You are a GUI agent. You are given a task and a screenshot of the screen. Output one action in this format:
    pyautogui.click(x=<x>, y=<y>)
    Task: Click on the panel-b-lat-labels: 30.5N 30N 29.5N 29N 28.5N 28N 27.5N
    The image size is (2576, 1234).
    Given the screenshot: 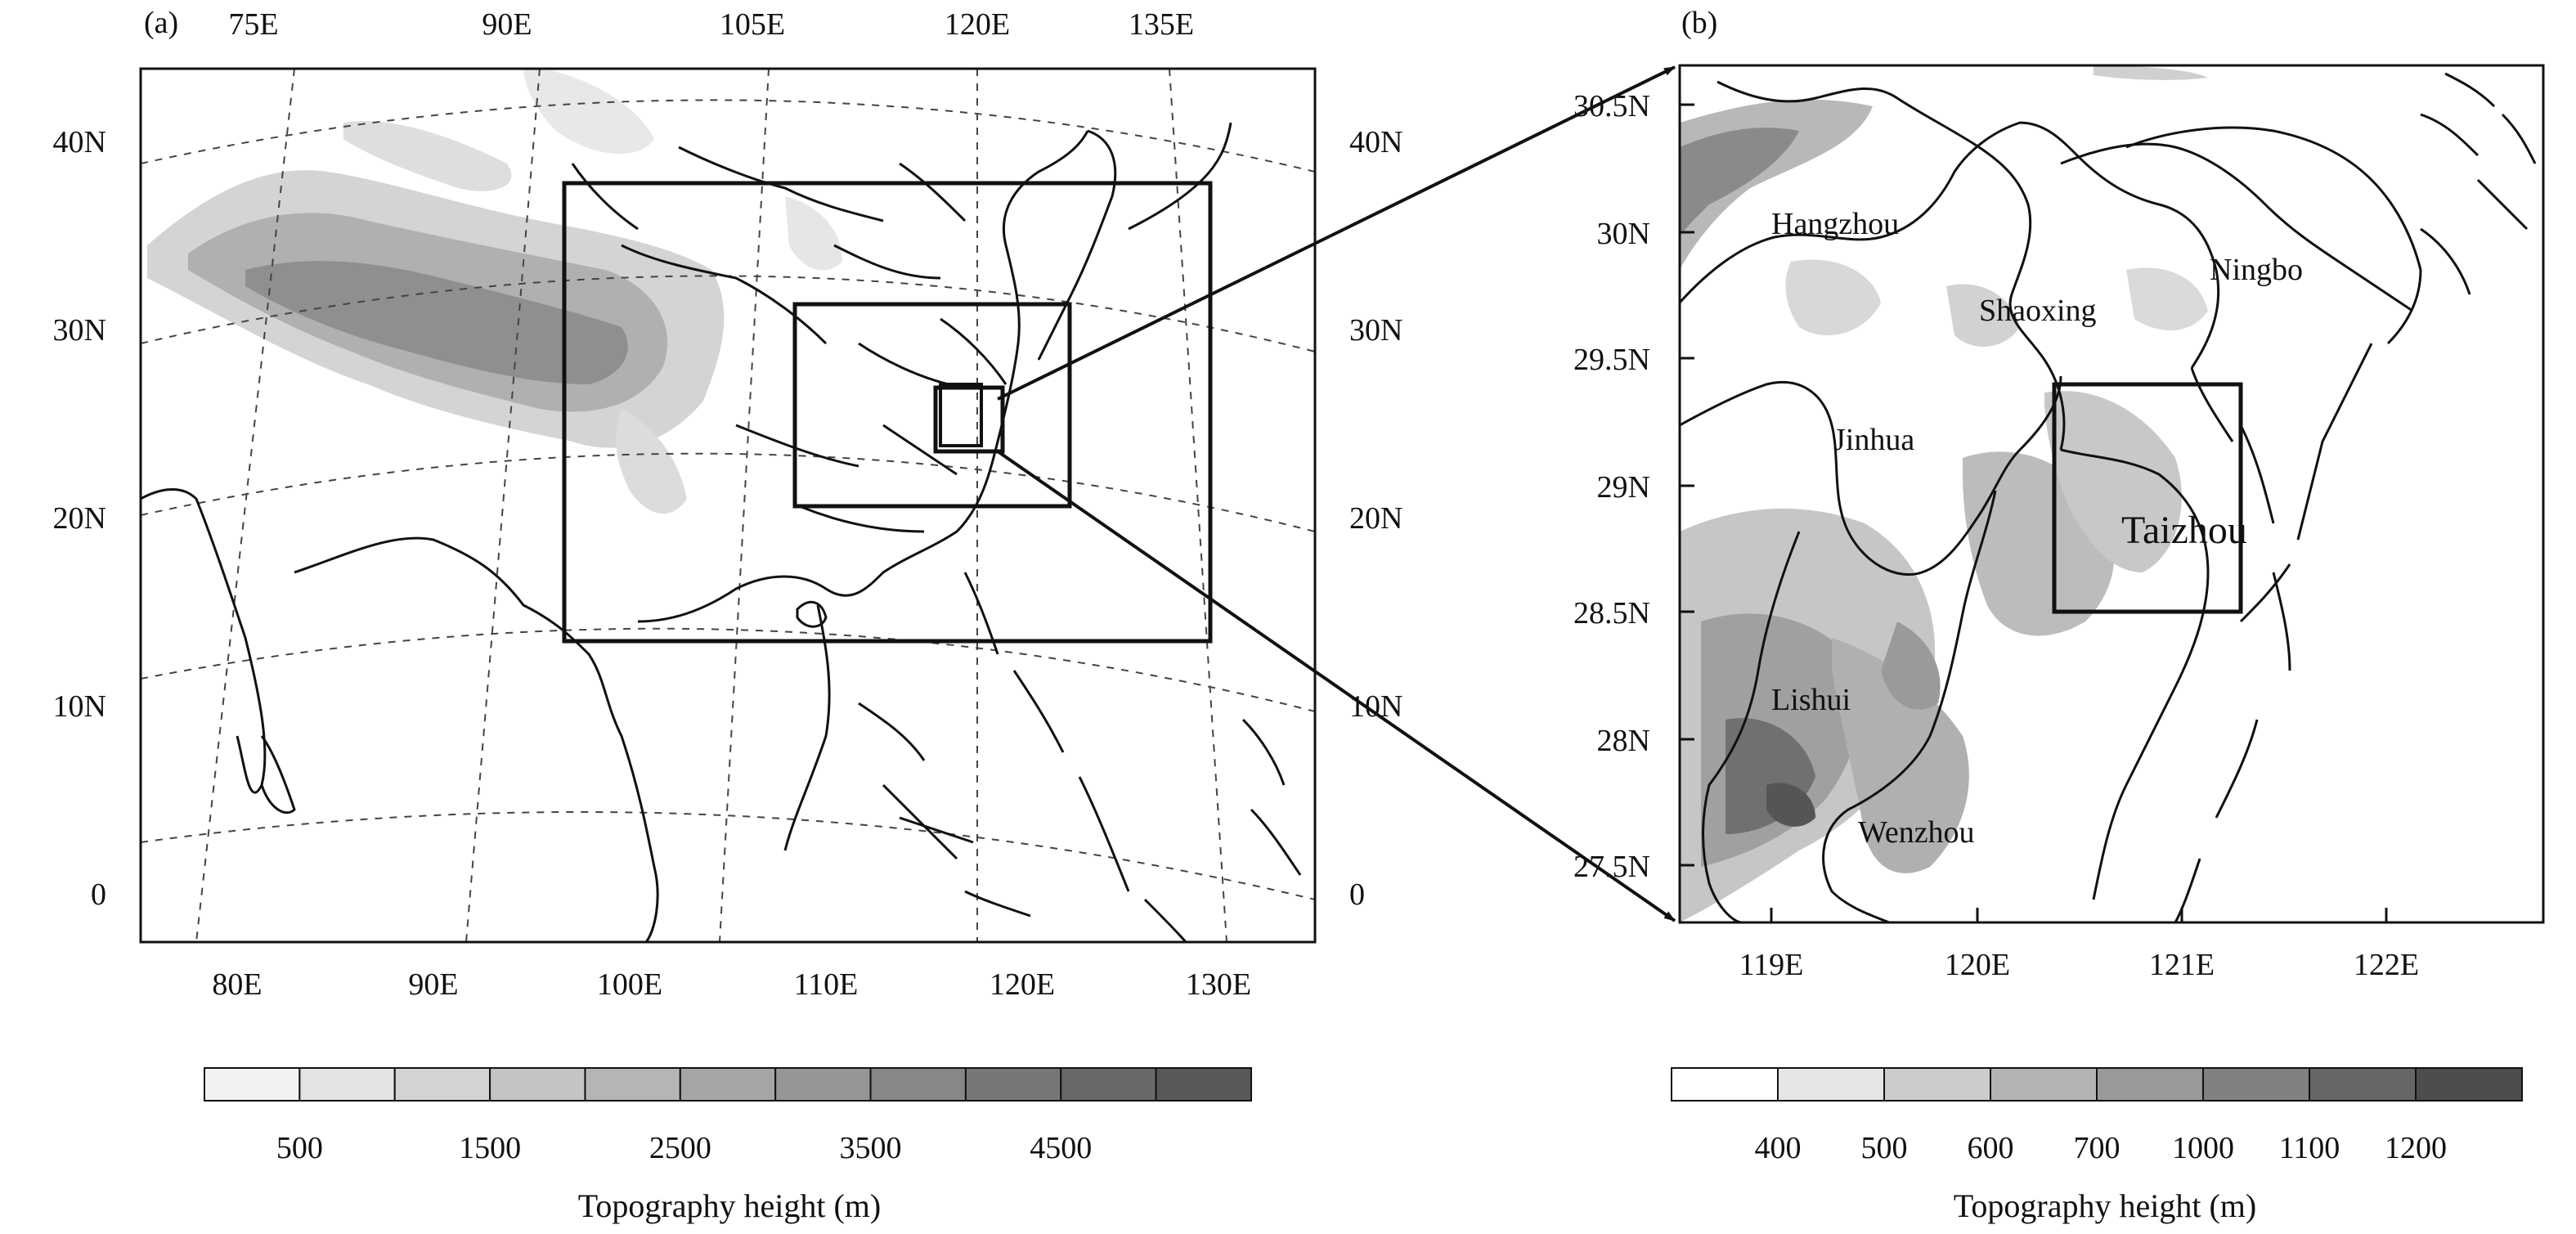 What is the action you would take?
    pyautogui.click(x=1611, y=486)
    